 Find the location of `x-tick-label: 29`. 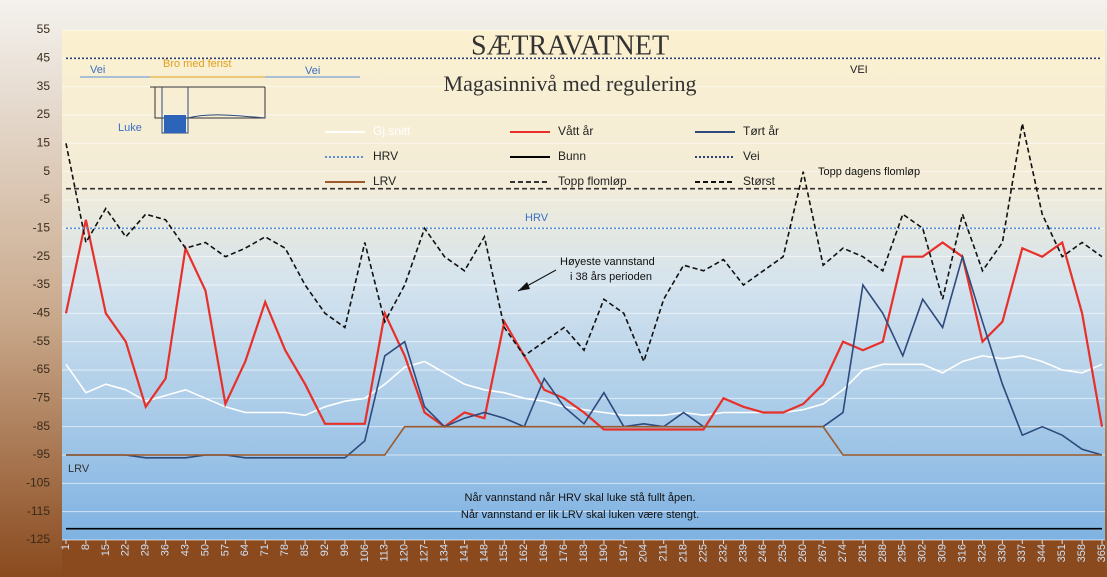

x-tick-label: 29 is located at coordinates (146, 550).